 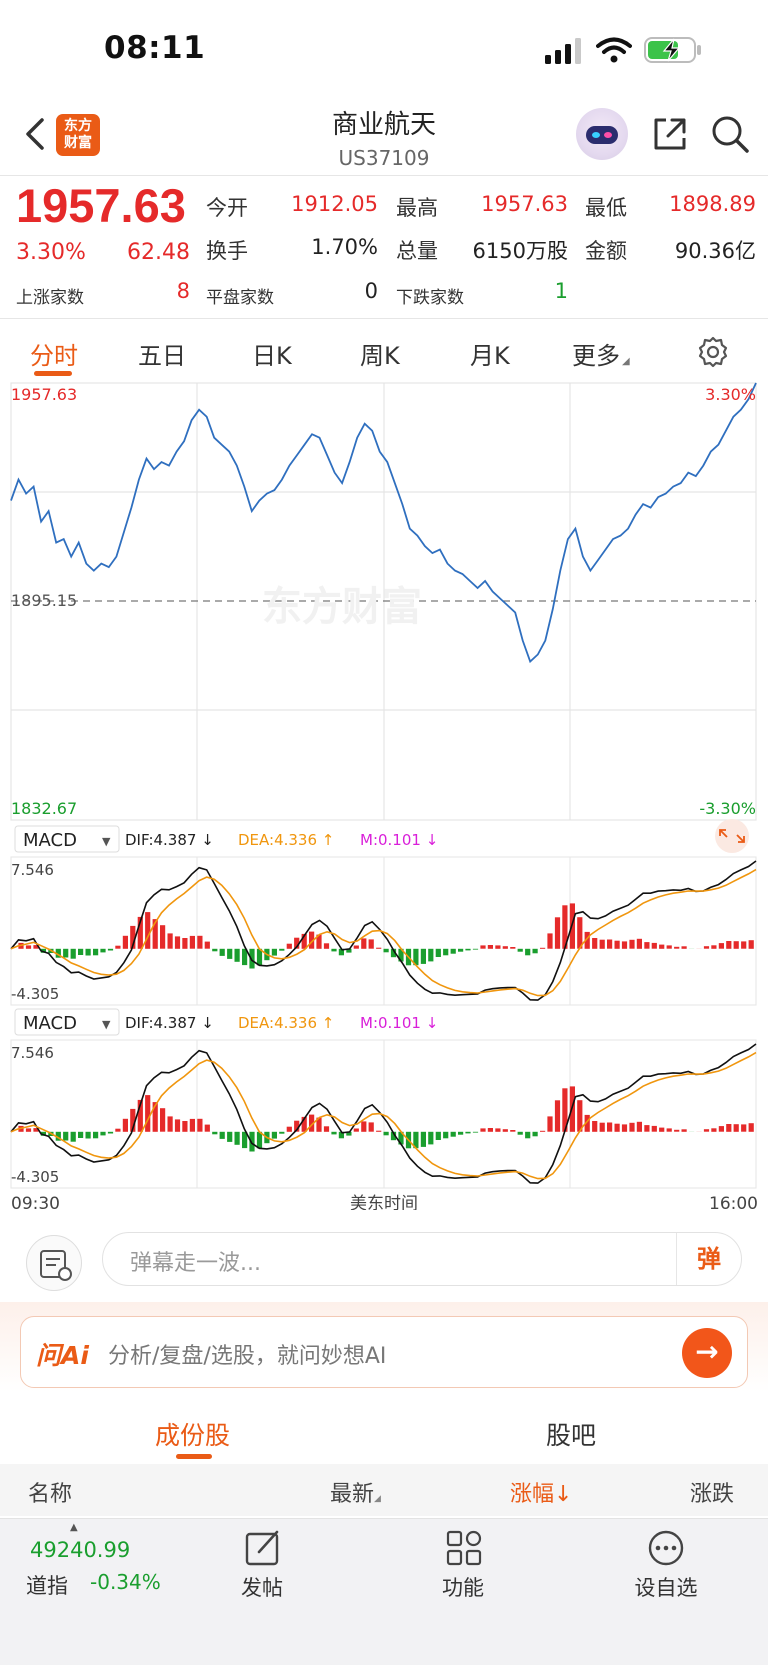 What do you see at coordinates (713, 352) in the screenshot?
I see `settings-gear-icon` at bounding box center [713, 352].